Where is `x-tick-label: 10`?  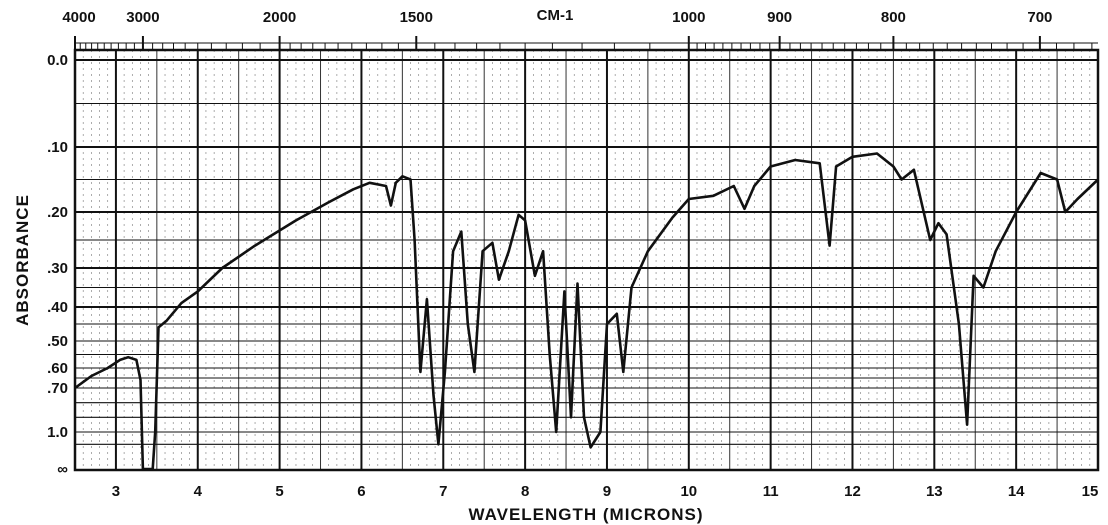
x-tick-label: 10 is located at coordinates (688, 491).